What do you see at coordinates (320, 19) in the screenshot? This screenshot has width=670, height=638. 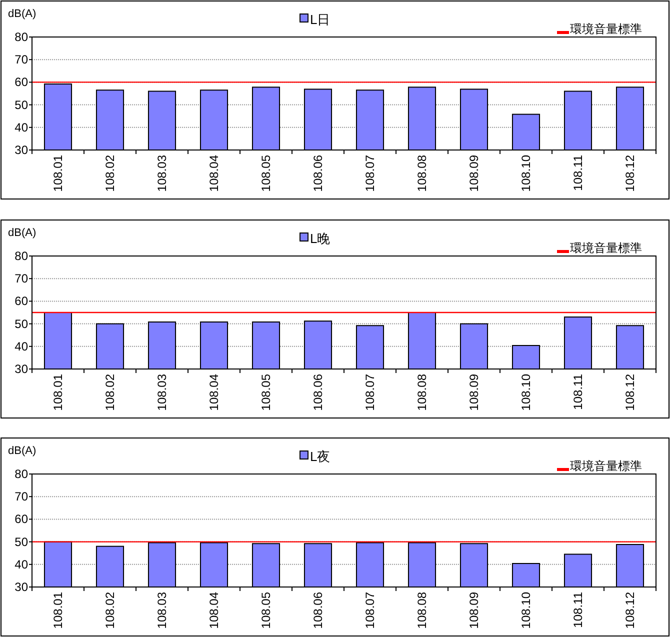 I see `legend-label: L日` at bounding box center [320, 19].